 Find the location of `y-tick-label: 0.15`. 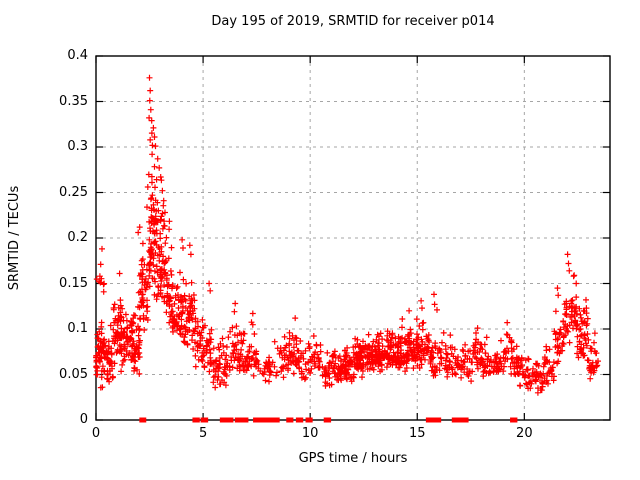

y-tick-label: 0.15 is located at coordinates (73, 283).